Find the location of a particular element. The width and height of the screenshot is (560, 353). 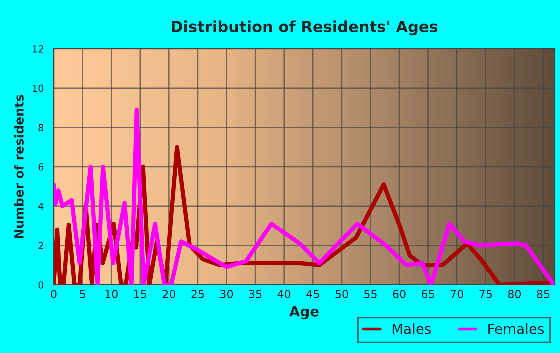

legend-label: Males is located at coordinates (412, 329).